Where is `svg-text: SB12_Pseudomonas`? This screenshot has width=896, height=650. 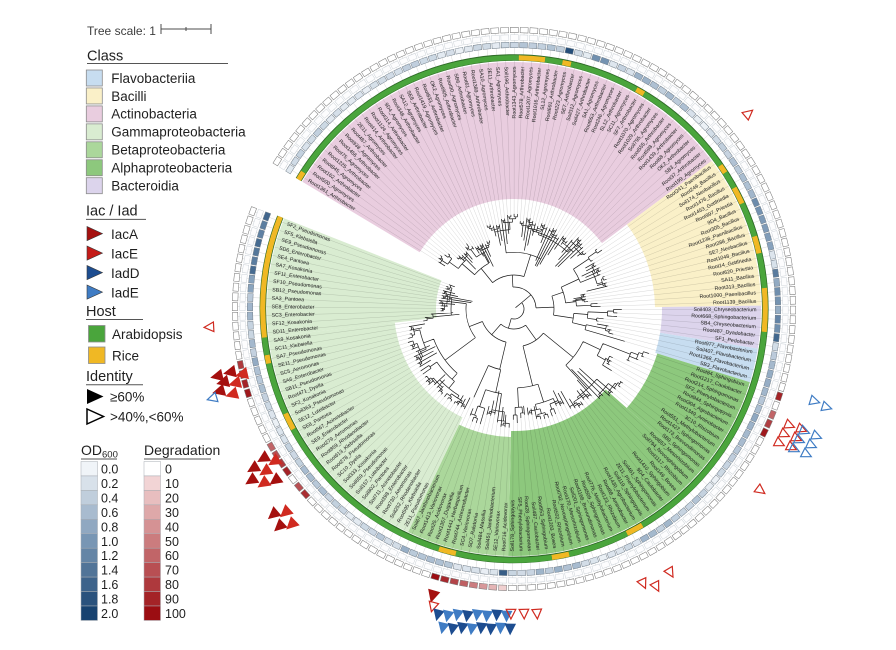
svg-text: SB12_Pseudomonas is located at coordinates (297, 292).